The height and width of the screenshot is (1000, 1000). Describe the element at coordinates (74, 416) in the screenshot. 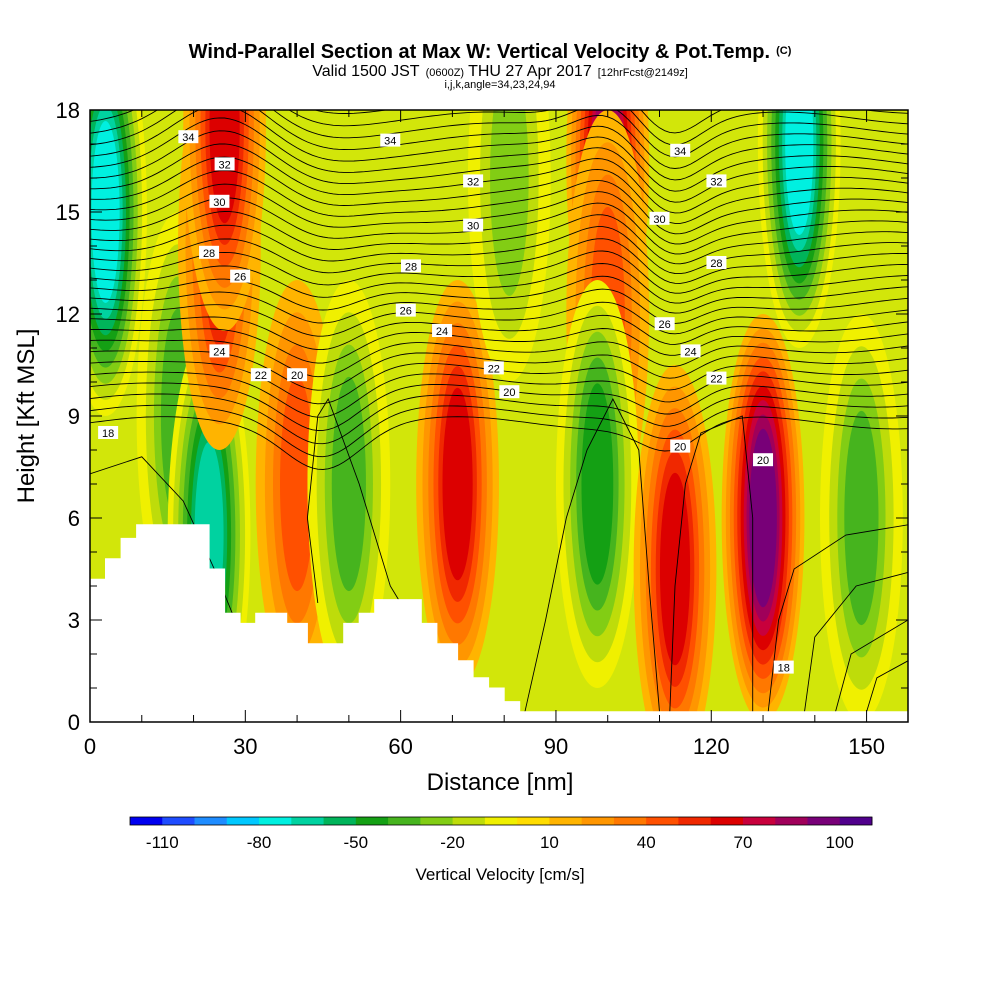

I see `y-tick-label: 9` at that location.